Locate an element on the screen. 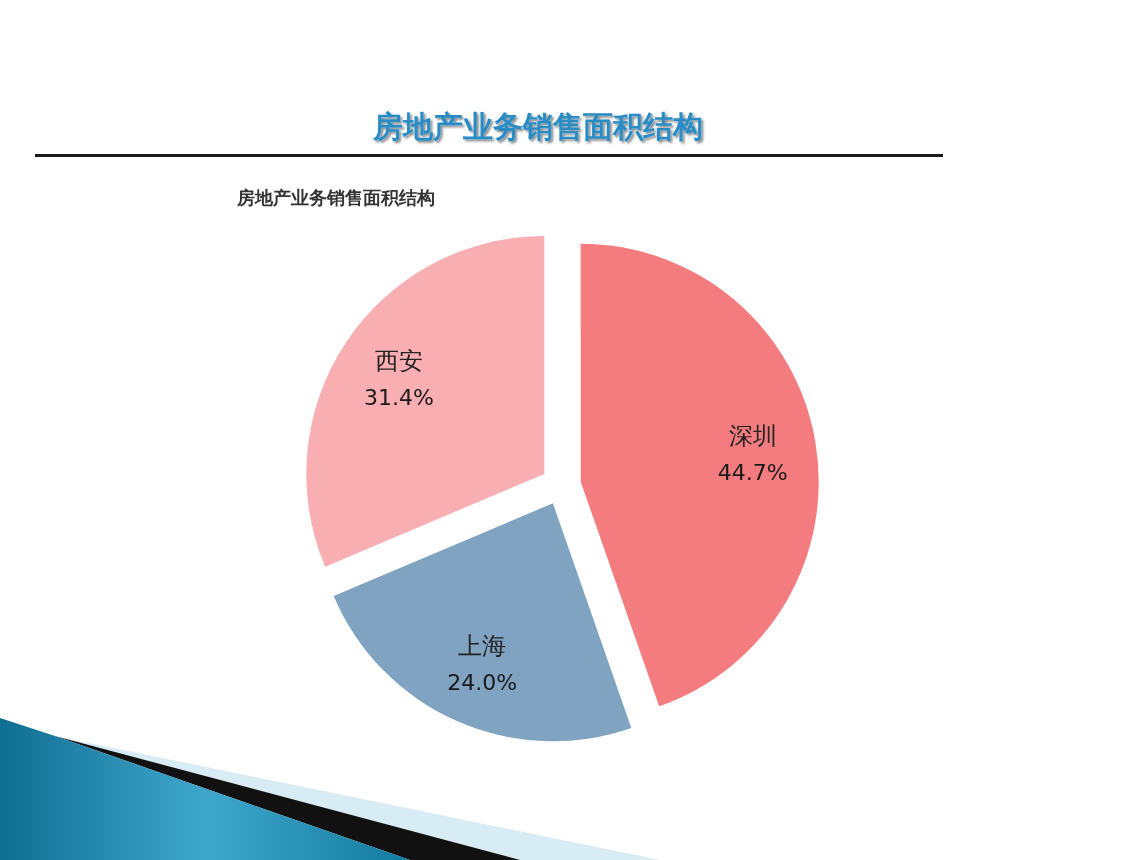  data-label: 24.0% is located at coordinates (482, 683).